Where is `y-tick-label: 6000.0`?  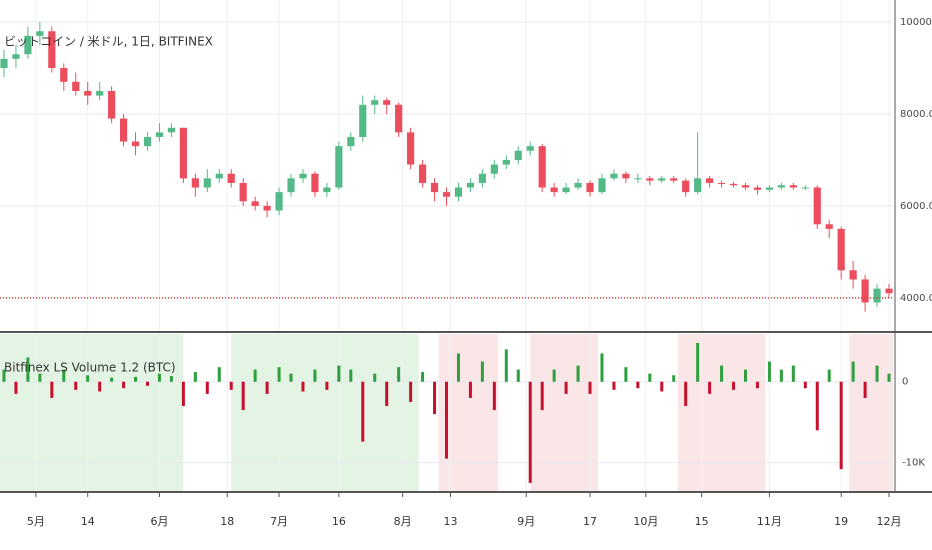
y-tick-label: 6000.0 is located at coordinates (916, 206).